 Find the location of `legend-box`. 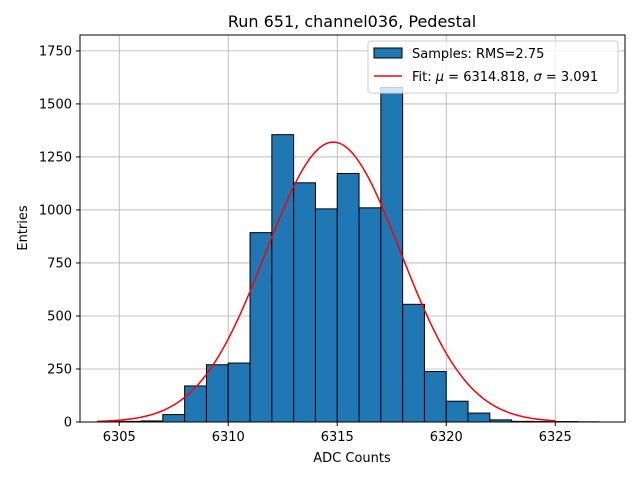

legend-box is located at coordinates (493, 67).